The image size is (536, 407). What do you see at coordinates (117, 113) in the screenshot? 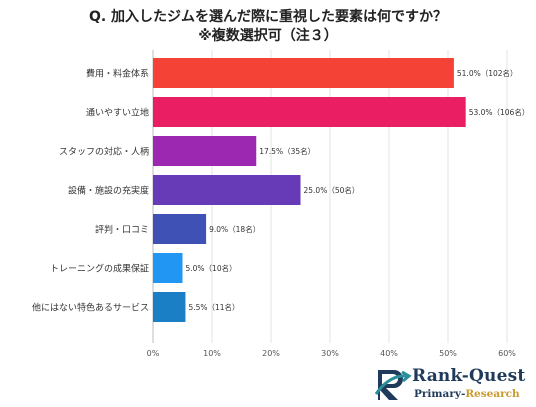
I see `category-label: 通いやすい立地` at bounding box center [117, 113].